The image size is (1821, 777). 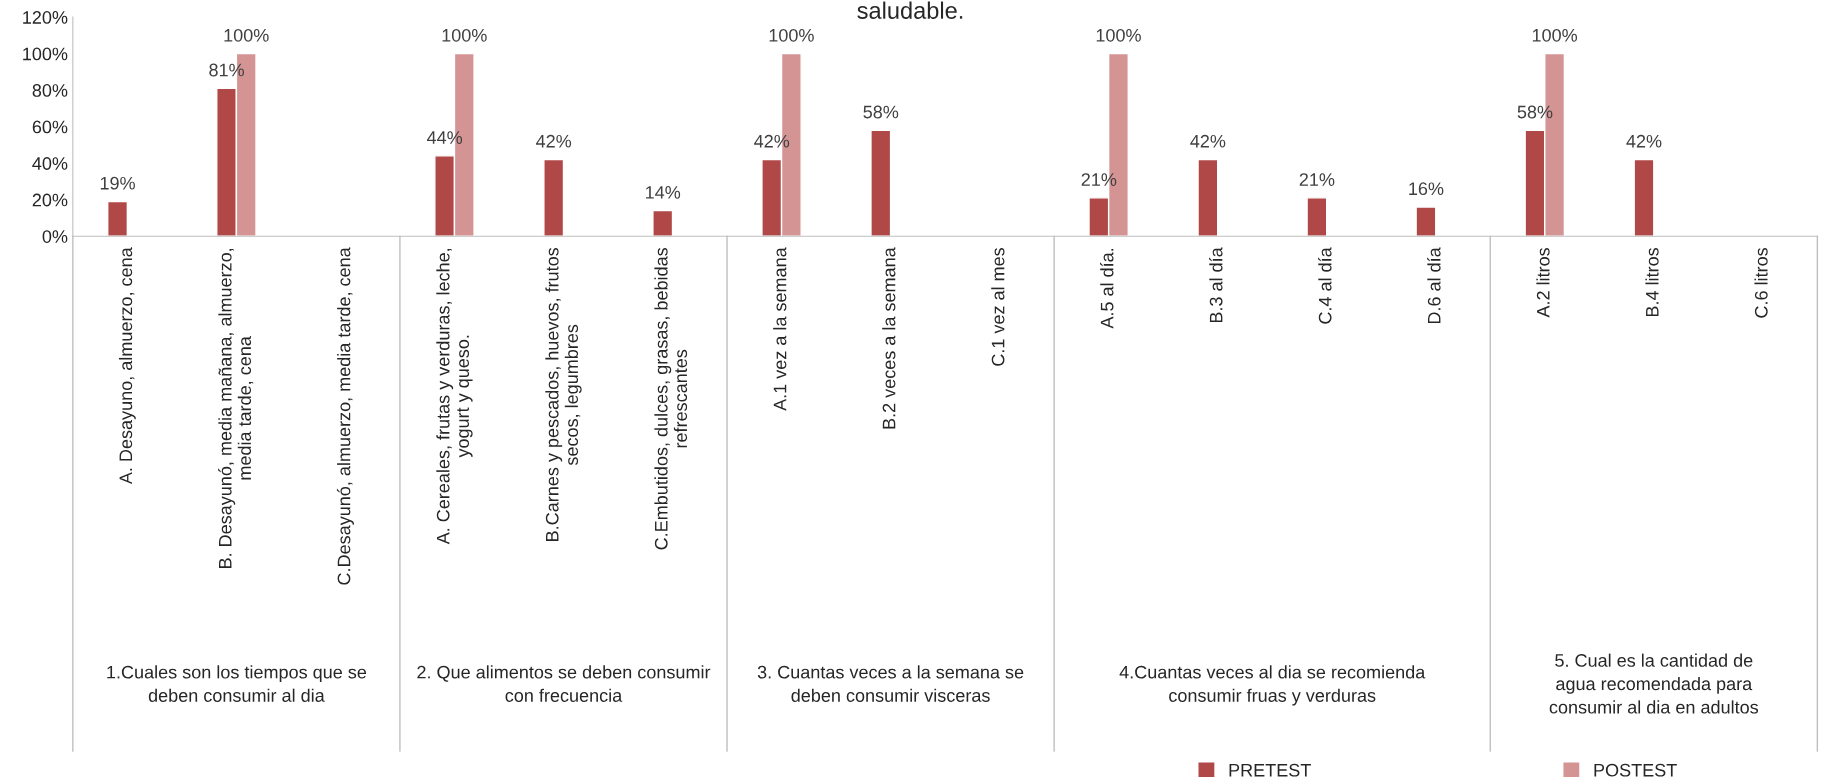 What do you see at coordinates (237, 683) in the screenshot?
I see `text: 1.Cuales son los tiempos que se deben consumir al dia` at bounding box center [237, 683].